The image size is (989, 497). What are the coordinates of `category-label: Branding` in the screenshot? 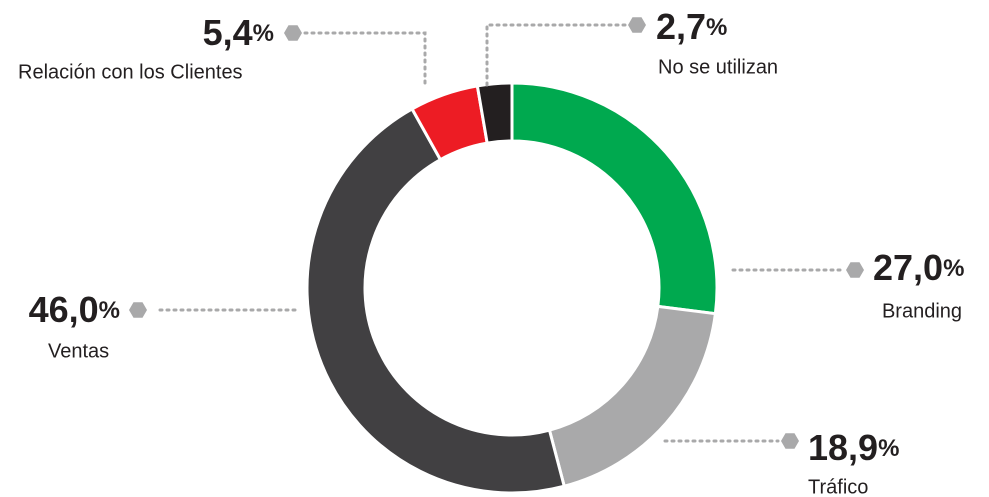 It's located at (922, 311).